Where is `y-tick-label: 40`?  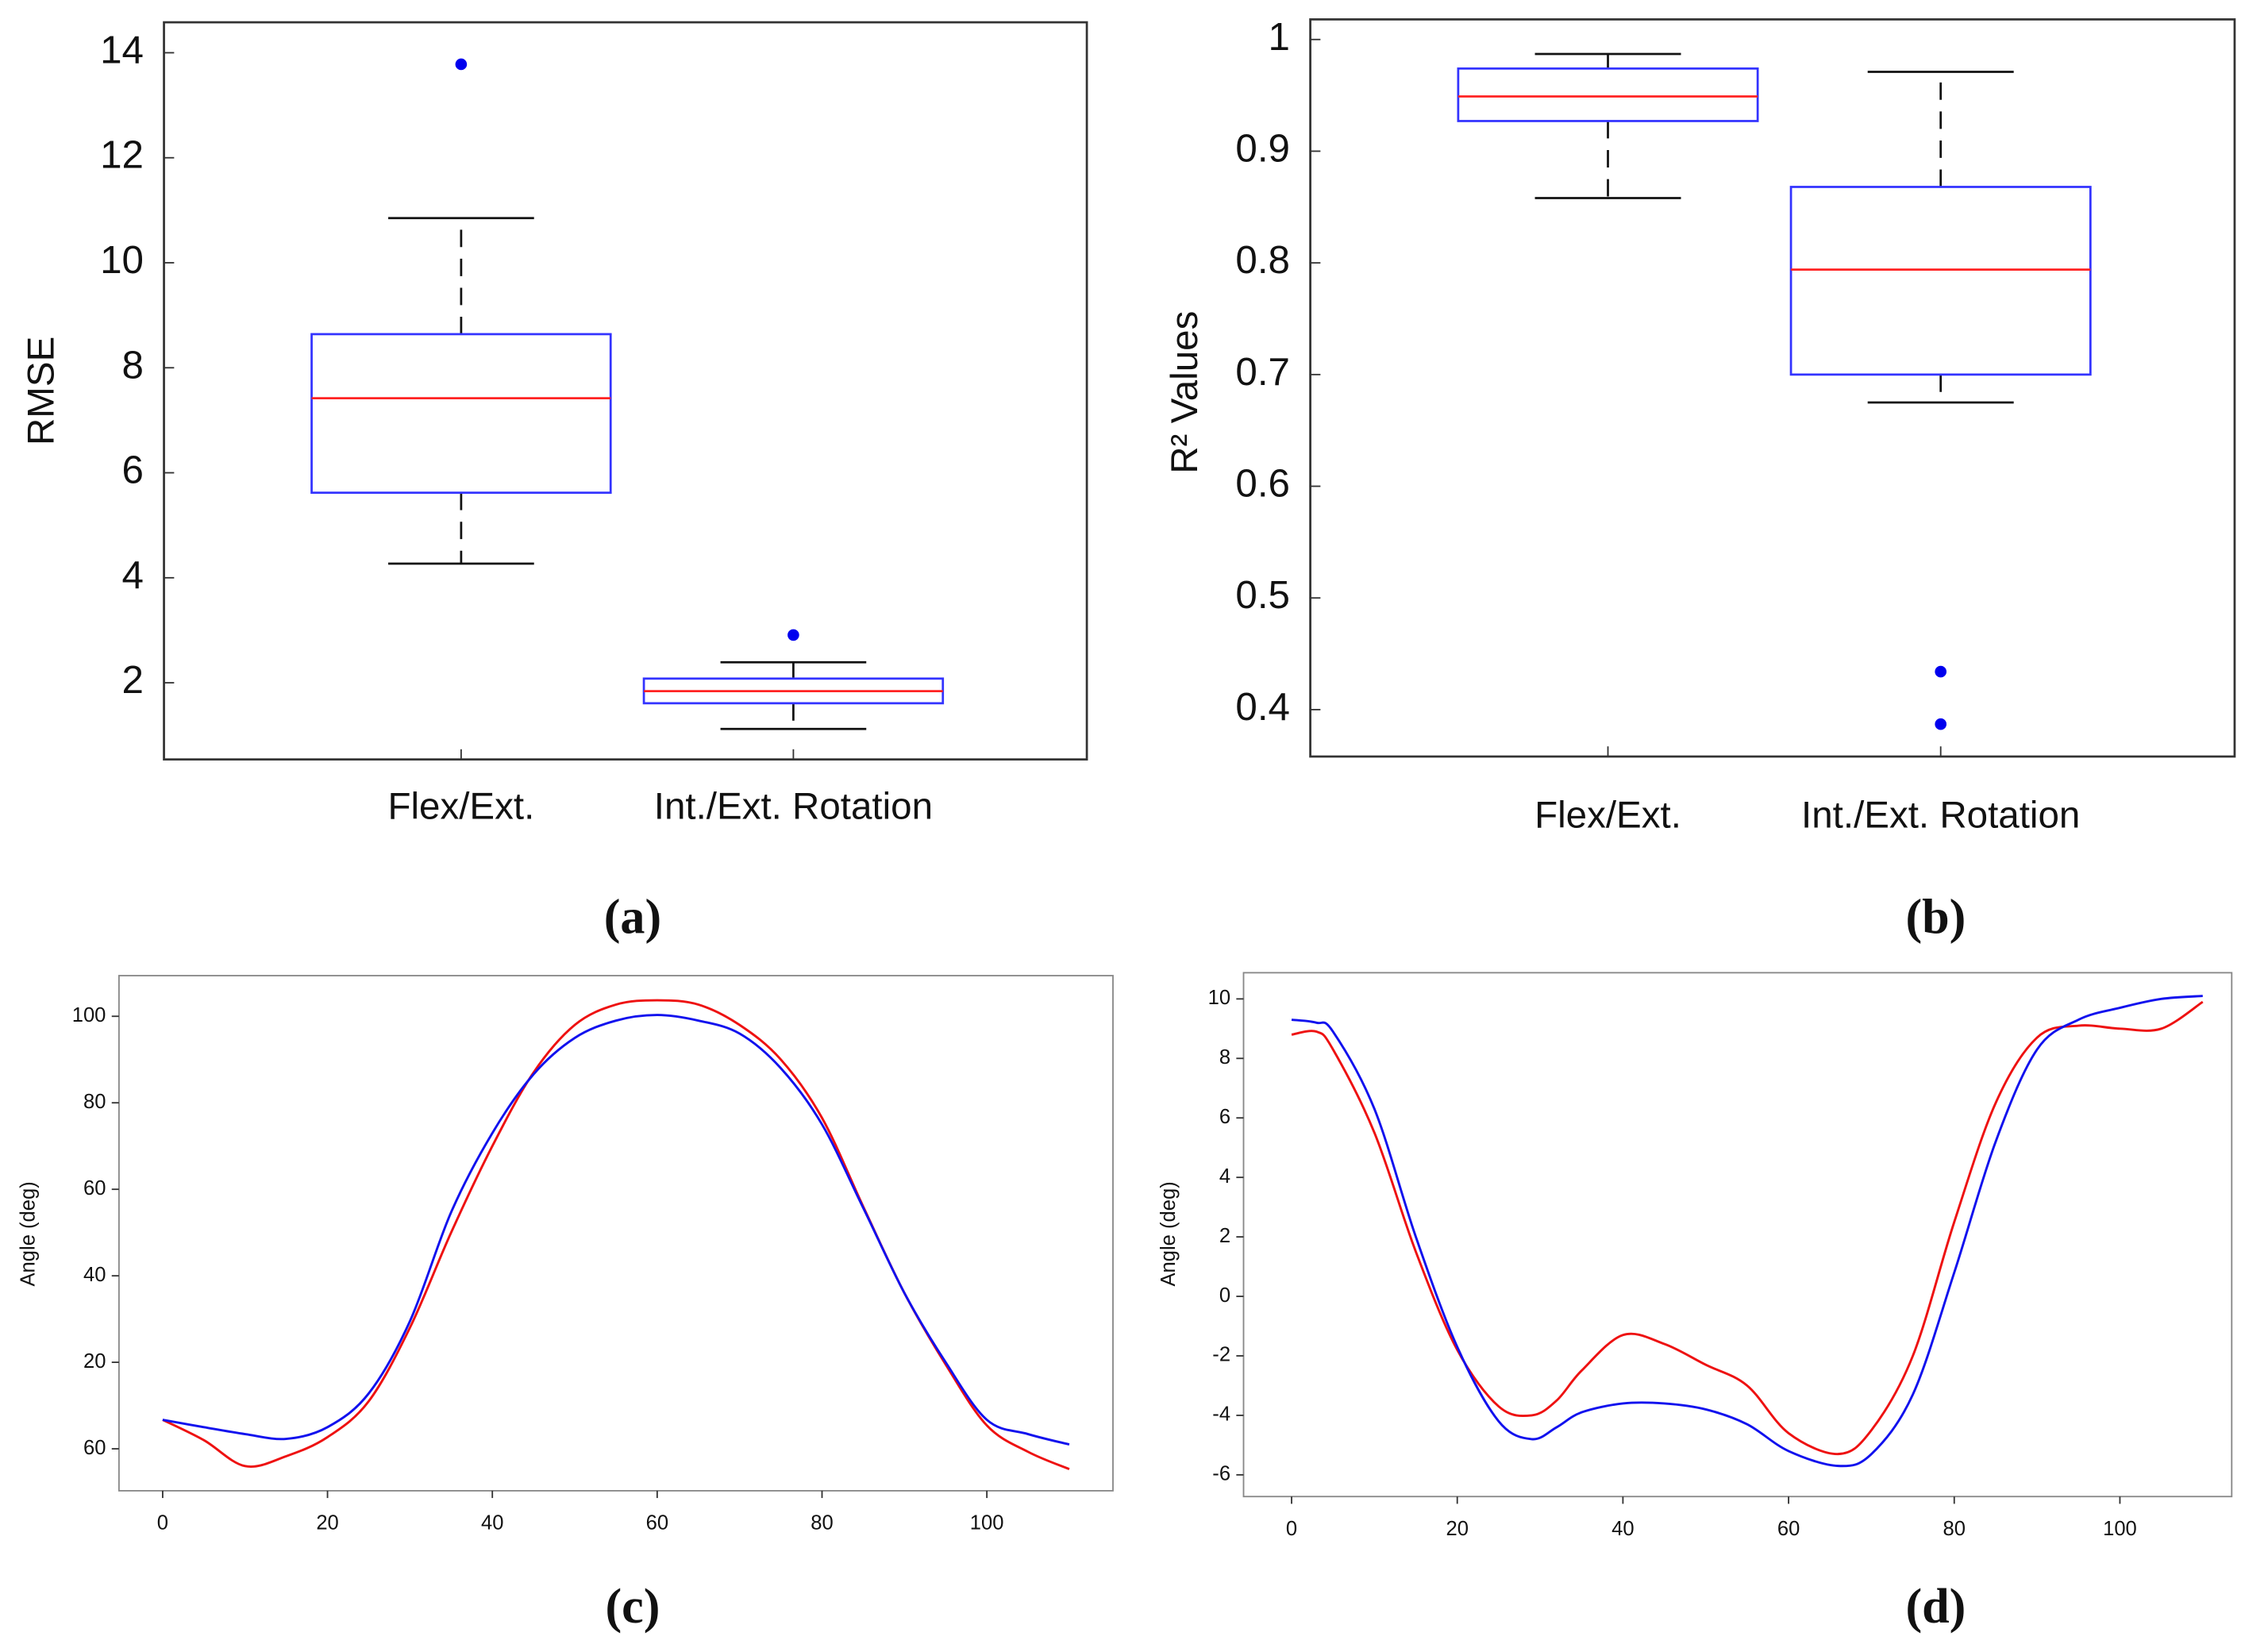
y-tick-label: 40 is located at coordinates (94, 1275).